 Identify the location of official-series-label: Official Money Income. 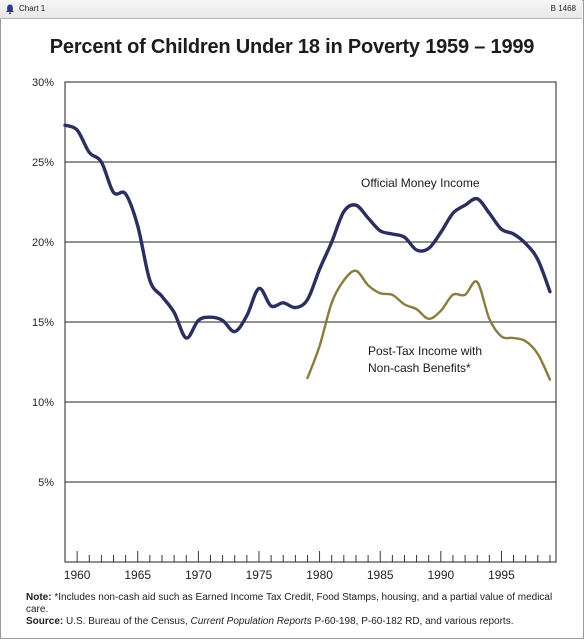
(420, 183).